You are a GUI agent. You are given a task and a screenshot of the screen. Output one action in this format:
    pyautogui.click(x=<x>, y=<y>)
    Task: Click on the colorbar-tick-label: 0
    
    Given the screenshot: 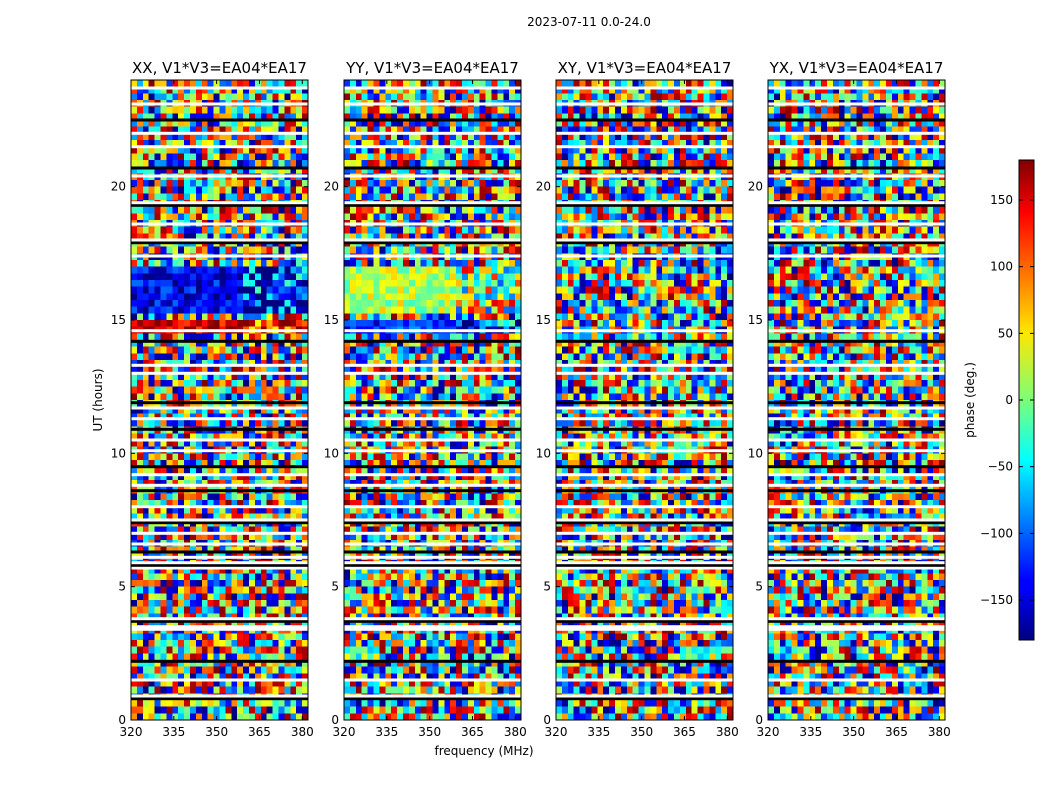 What is the action you would take?
    pyautogui.click(x=1009, y=400)
    